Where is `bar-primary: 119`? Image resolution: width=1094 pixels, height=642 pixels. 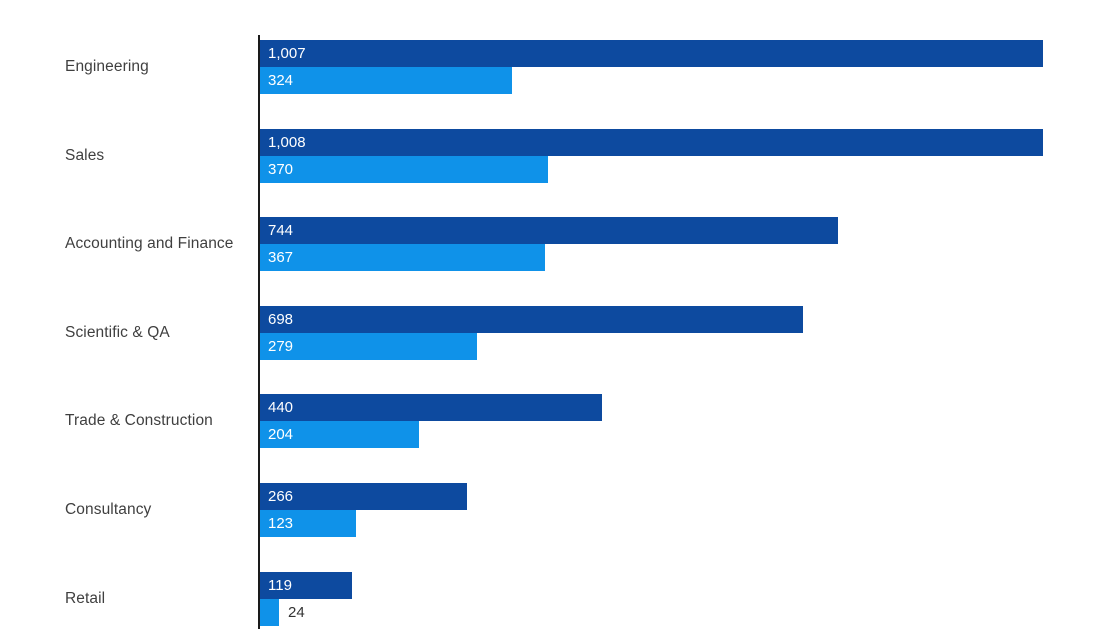
bar-primary: 119 is located at coordinates (306, 585).